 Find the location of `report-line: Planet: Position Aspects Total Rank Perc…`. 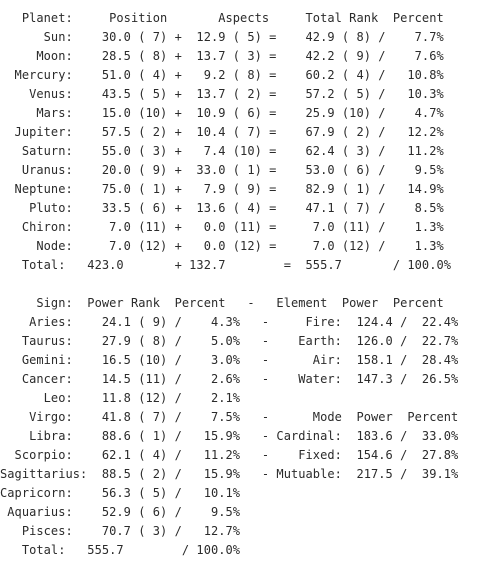

report-line: Planet: Position Aspects Total Rank Perc… is located at coordinates (222, 18).